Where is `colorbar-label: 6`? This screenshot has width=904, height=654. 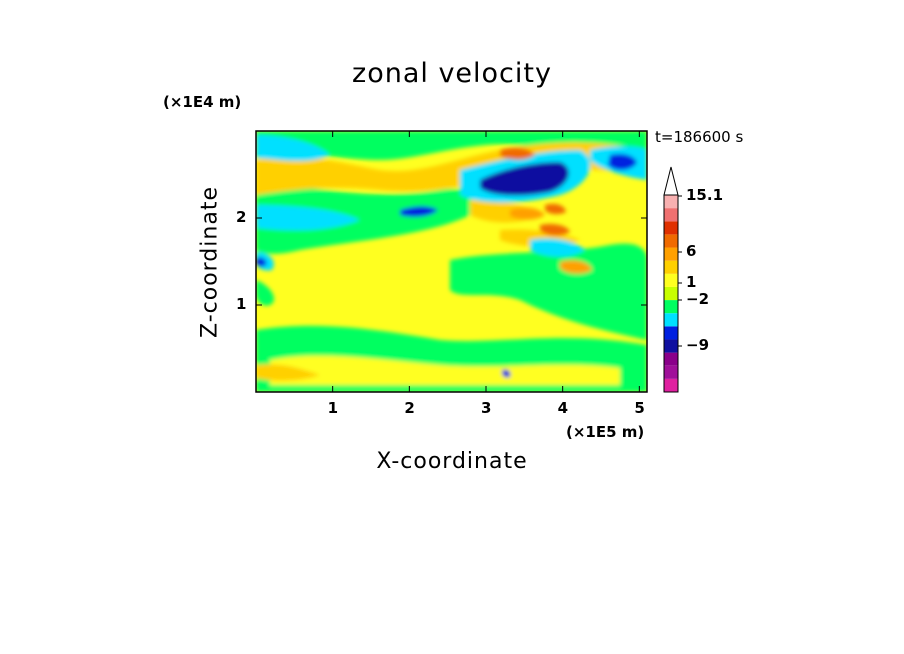 colorbar-label: 6 is located at coordinates (691, 251).